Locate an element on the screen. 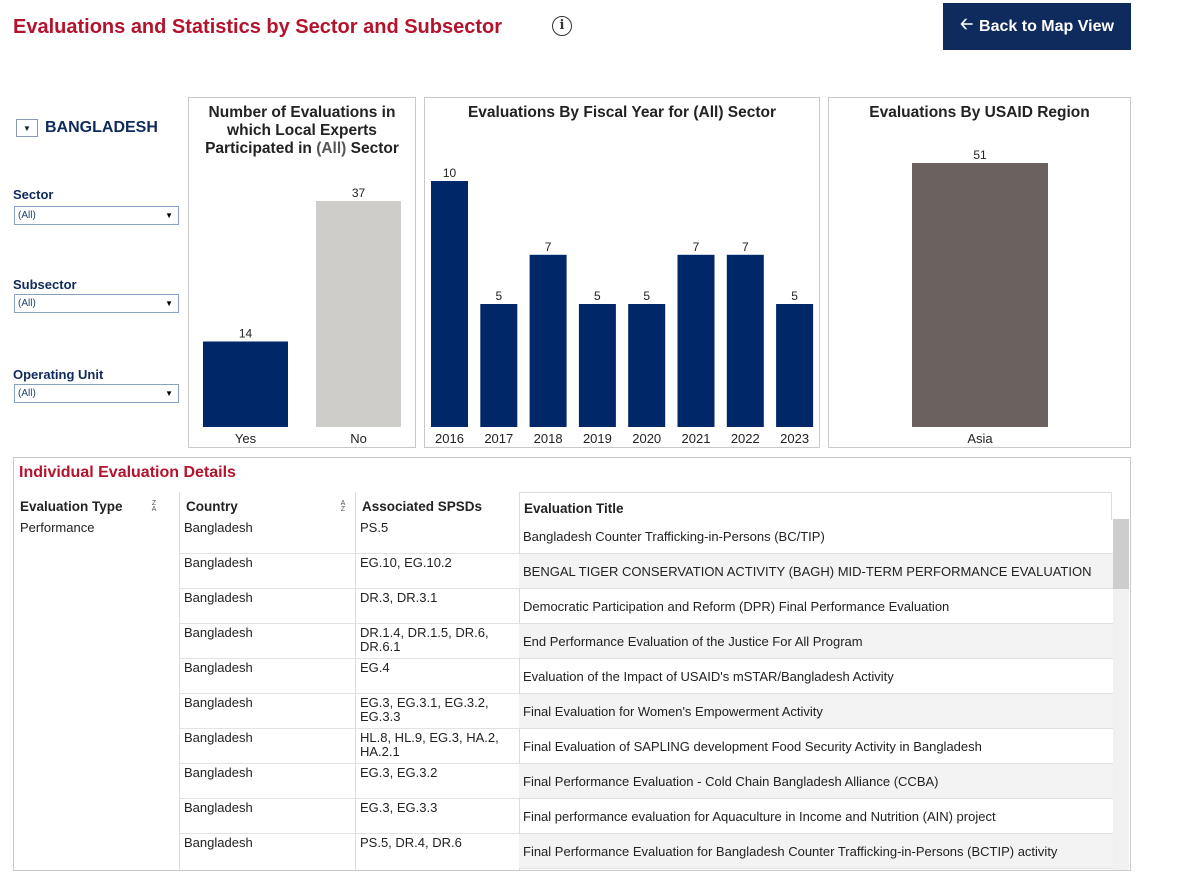 The image size is (1188, 877). tick-label: 2018 is located at coordinates (548, 438).